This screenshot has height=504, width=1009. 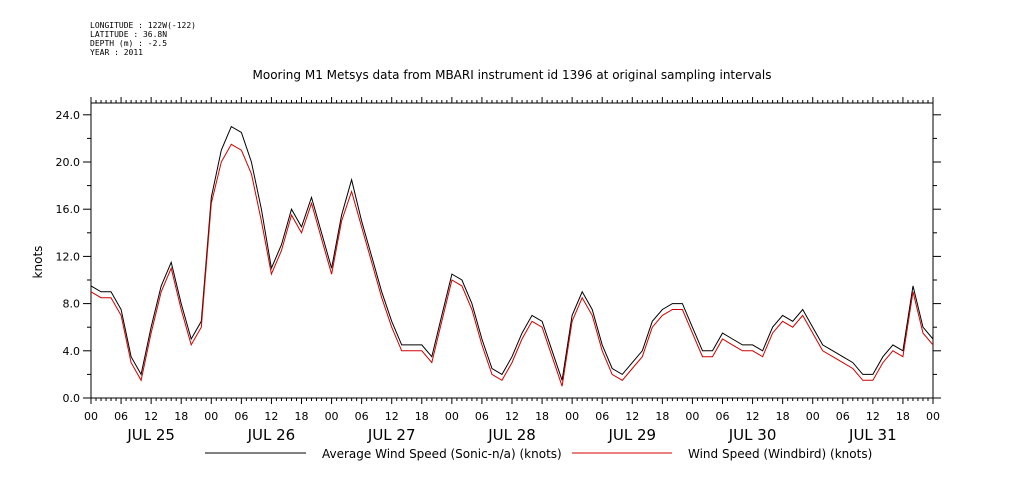 What do you see at coordinates (442, 454) in the screenshot?
I see `legend-label: Average Wind Speed (Sonic-n/a) (knots)` at bounding box center [442, 454].